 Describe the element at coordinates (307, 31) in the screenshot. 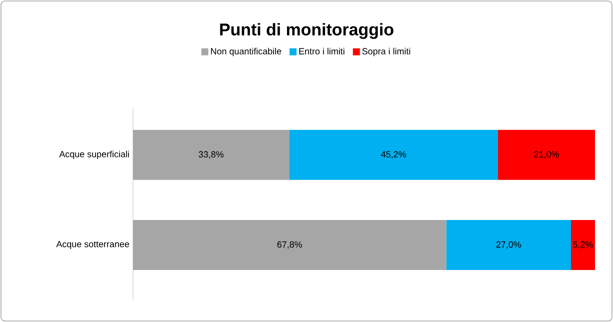

I see `chart-title: Punti di monitoraggio` at that location.